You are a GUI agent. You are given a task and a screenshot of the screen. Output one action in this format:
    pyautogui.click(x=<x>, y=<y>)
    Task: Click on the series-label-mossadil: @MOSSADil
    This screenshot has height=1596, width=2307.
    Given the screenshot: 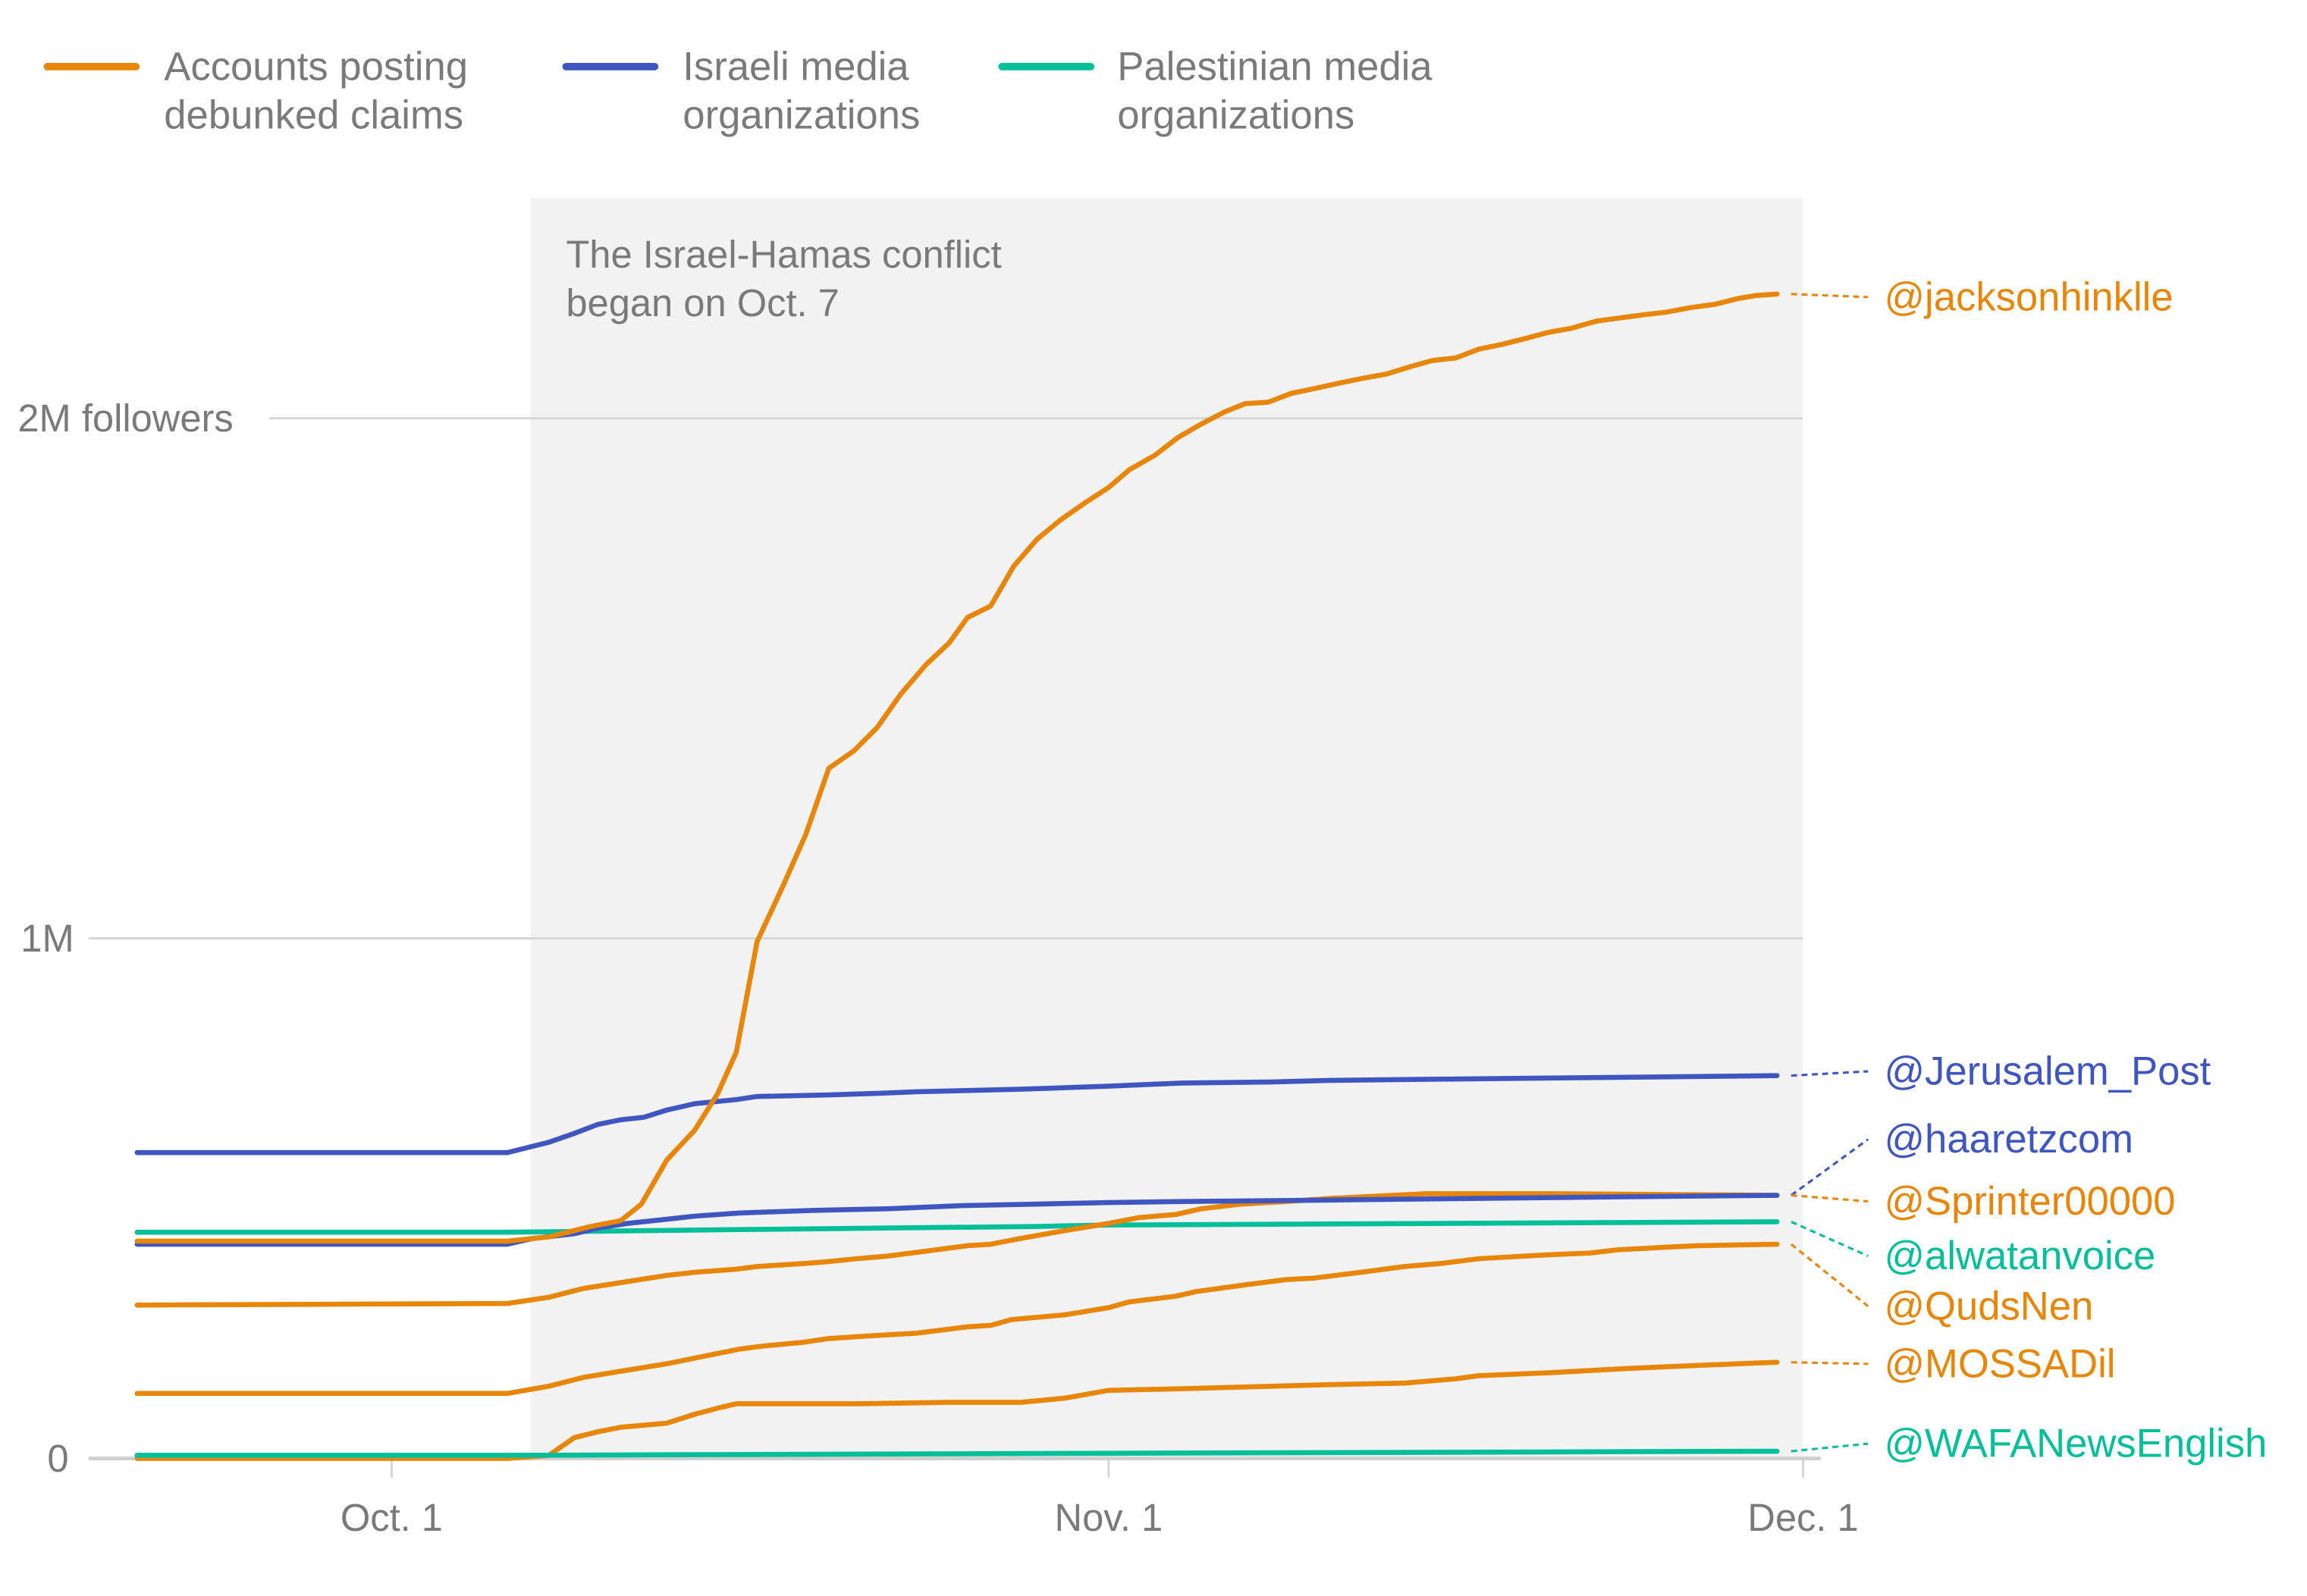 What is the action you would take?
    pyautogui.click(x=2000, y=1364)
    